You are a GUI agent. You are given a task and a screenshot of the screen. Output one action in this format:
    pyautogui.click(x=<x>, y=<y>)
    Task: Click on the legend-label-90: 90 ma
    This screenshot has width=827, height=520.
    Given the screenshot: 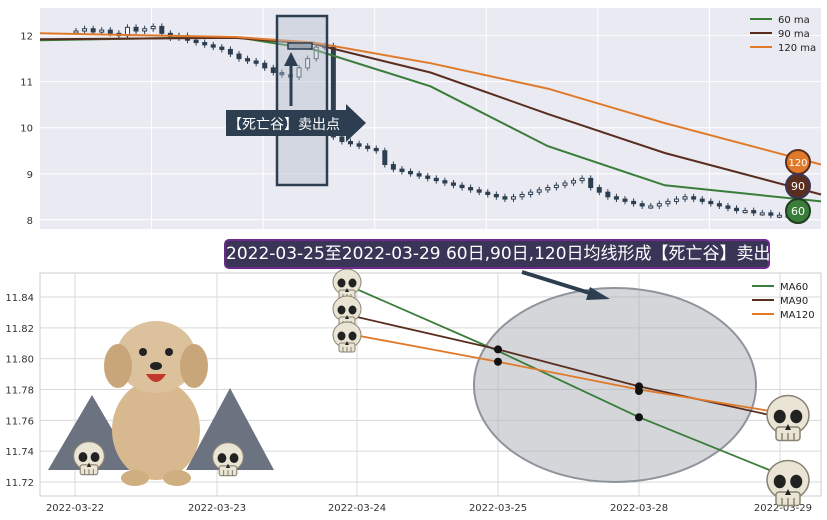 What is the action you would take?
    pyautogui.click(x=794, y=34)
    